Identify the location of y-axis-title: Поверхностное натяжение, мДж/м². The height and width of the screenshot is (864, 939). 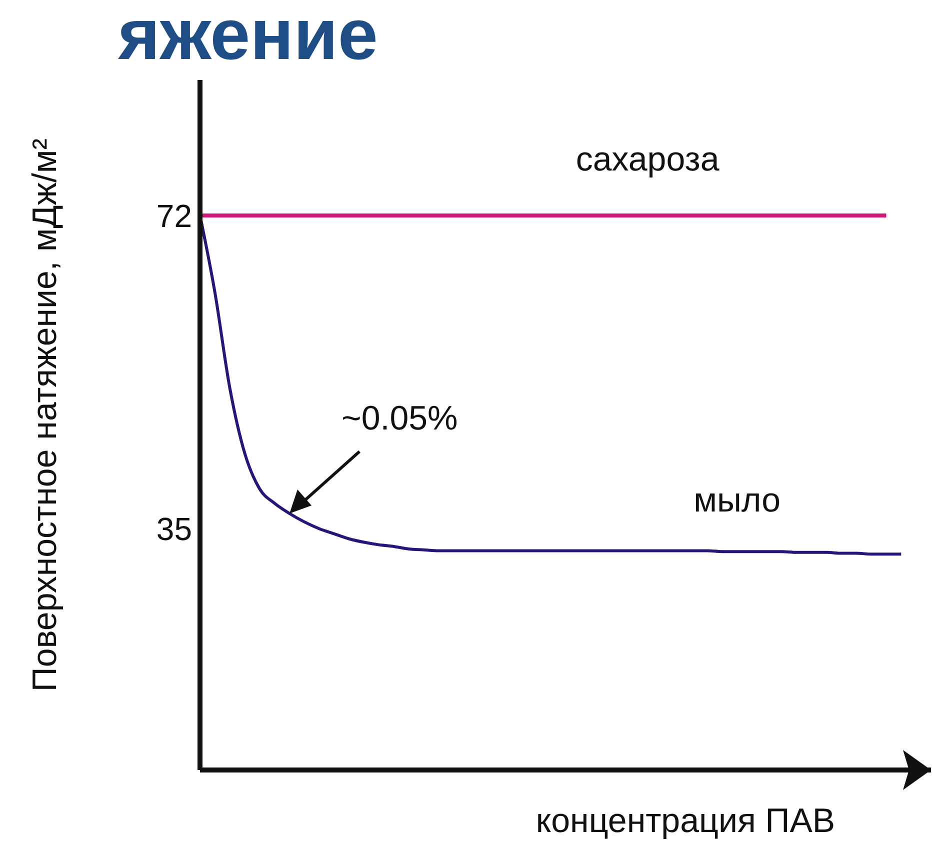
(45, 415).